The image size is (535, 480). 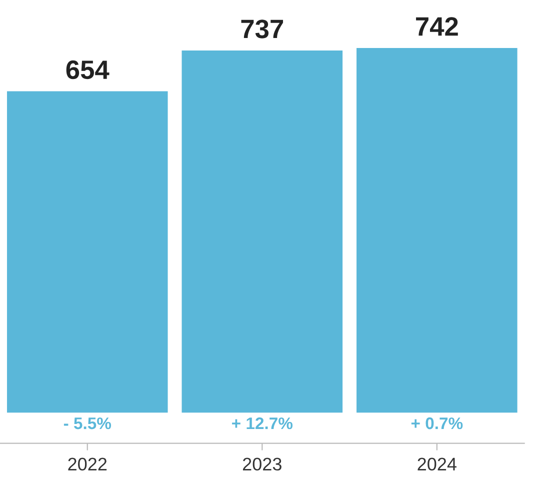 I want to click on data-label: 654, so click(x=88, y=70).